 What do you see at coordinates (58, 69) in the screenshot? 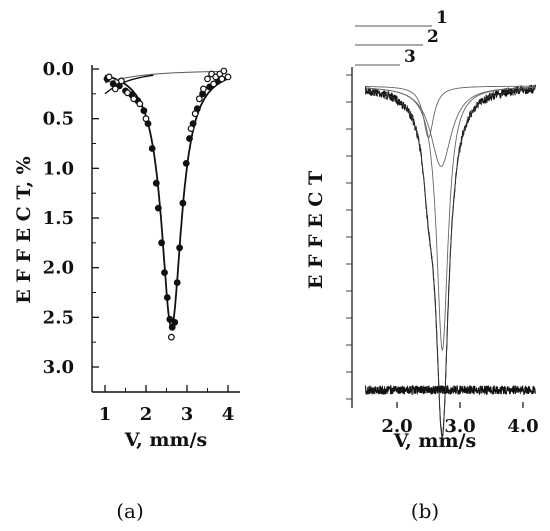
I see `a-y-tick-label: 0.0` at bounding box center [58, 69].